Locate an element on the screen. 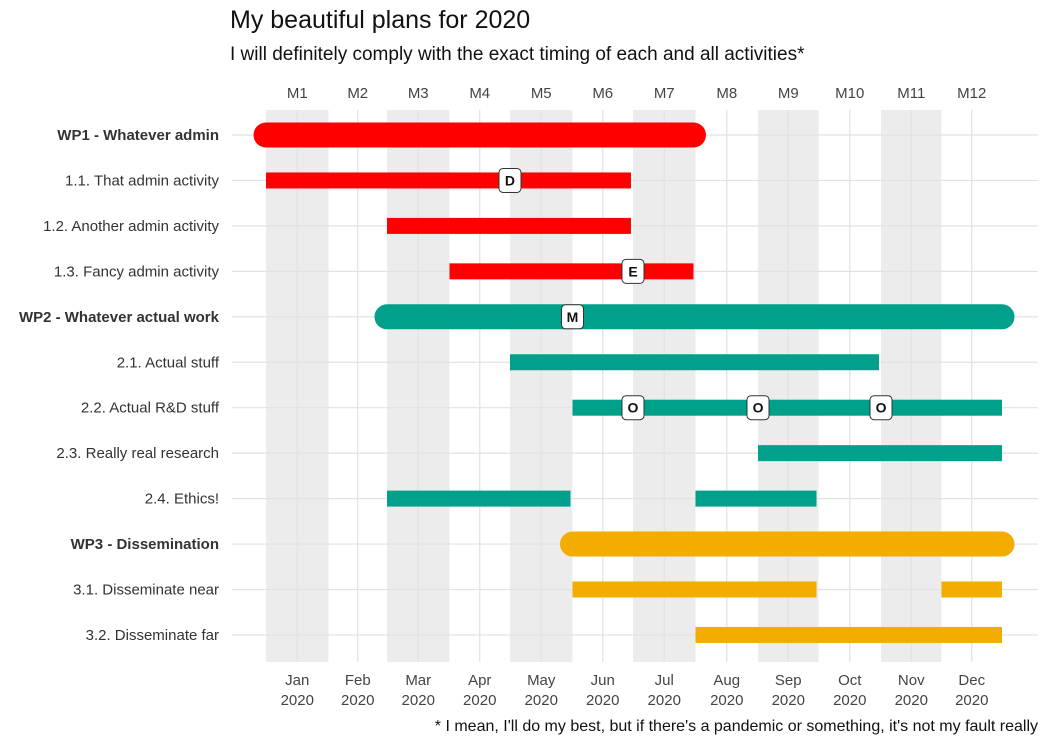 The image size is (1050, 750). wp-label: WP1 - Whatever admin is located at coordinates (138, 135).